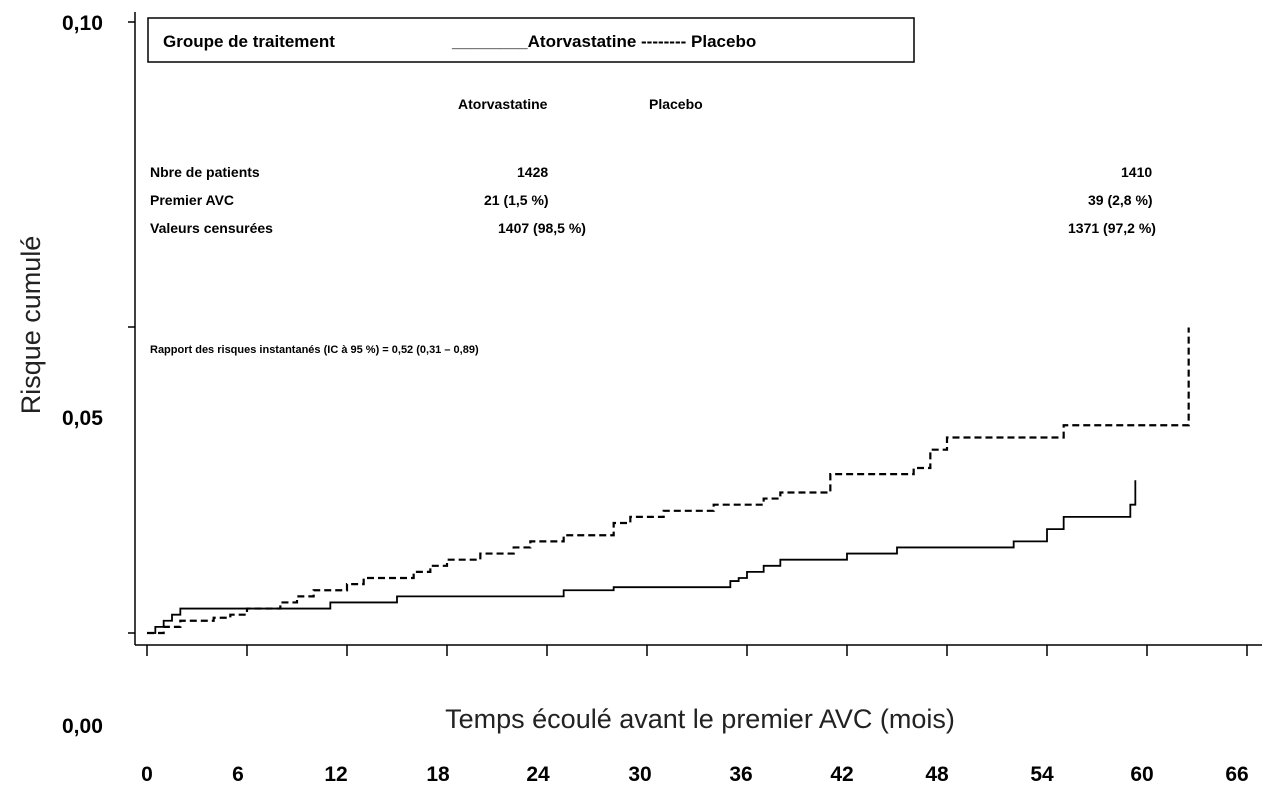  I want to click on table-header-atorvastatine: Atorvastatine, so click(503, 104).